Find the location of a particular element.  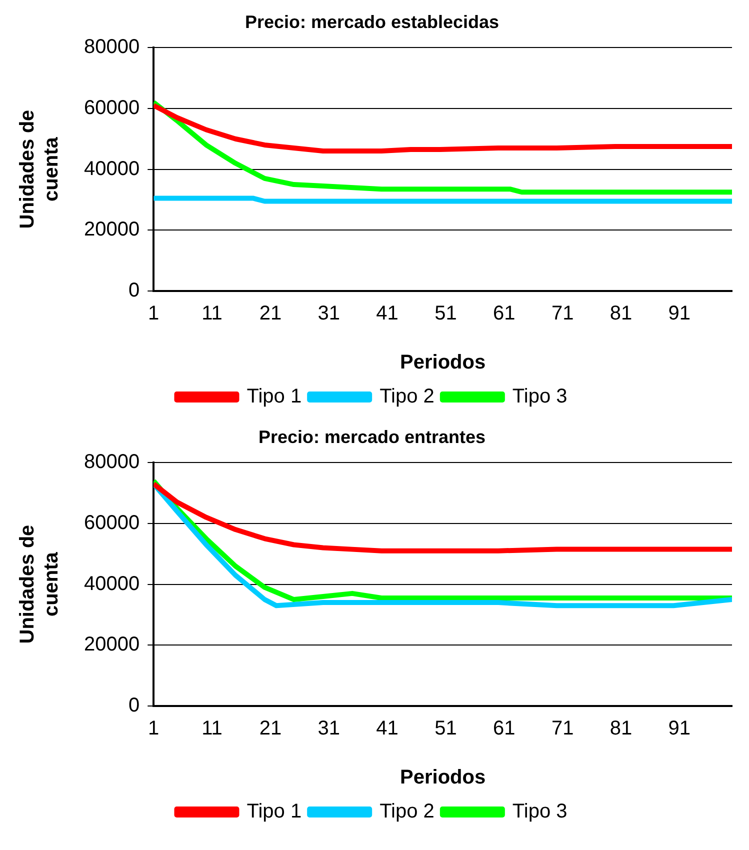

chart-title: Precio: mercado establecidas is located at coordinates (372, 22).